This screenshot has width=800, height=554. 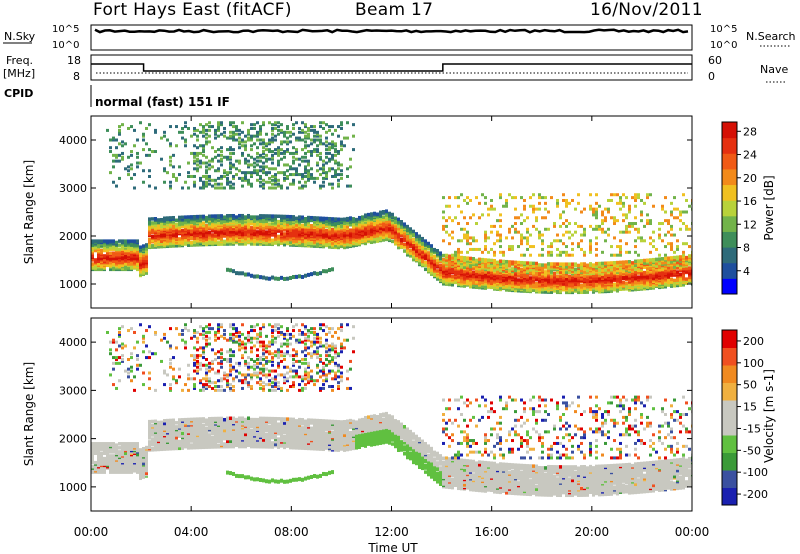 What do you see at coordinates (65, 29) in the screenshot?
I see `nsky-tick-top: 10^5` at bounding box center [65, 29].